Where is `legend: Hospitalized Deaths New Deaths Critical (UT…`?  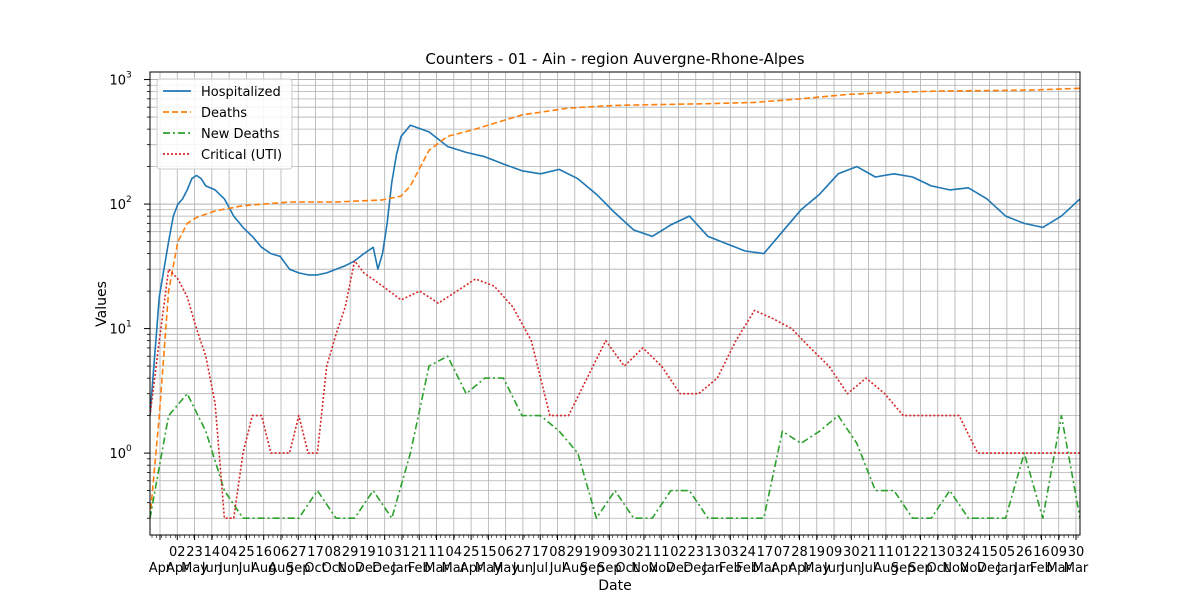 legend: Hospitalized Deaths New Deaths Critical (UT… is located at coordinates (224, 124).